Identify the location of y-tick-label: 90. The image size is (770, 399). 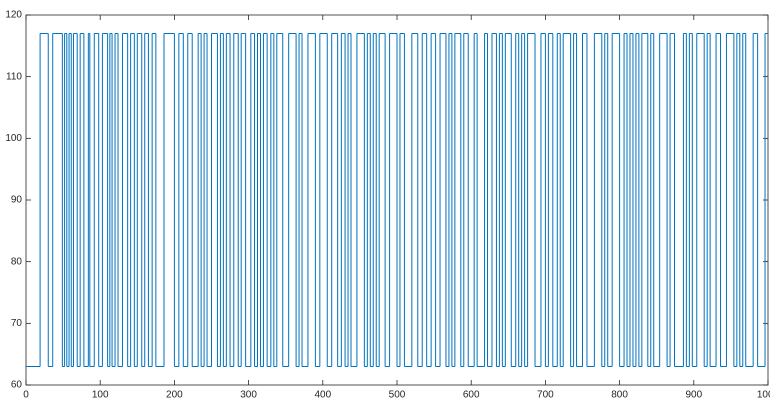
(17, 200).